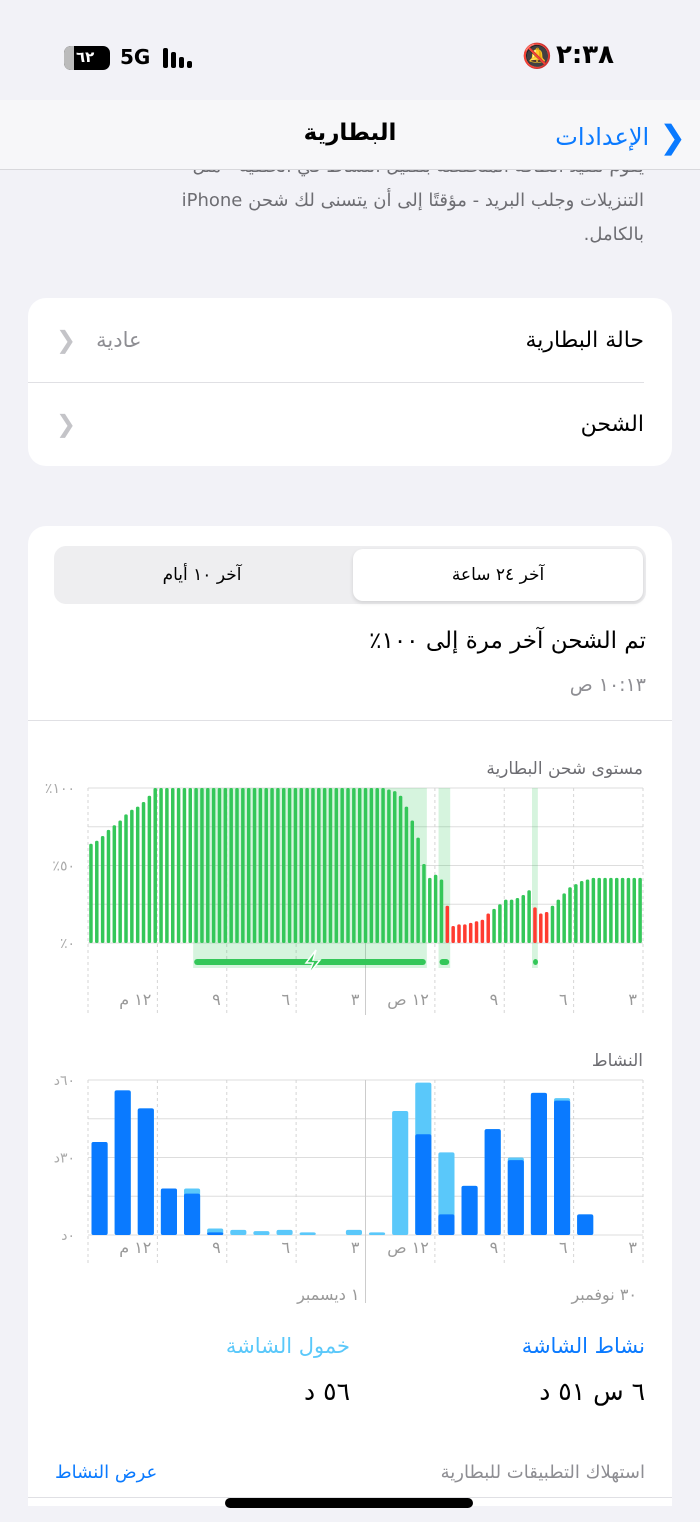 The height and width of the screenshot is (1522, 700). What do you see at coordinates (336, 382) in the screenshot?
I see `divider` at bounding box center [336, 382].